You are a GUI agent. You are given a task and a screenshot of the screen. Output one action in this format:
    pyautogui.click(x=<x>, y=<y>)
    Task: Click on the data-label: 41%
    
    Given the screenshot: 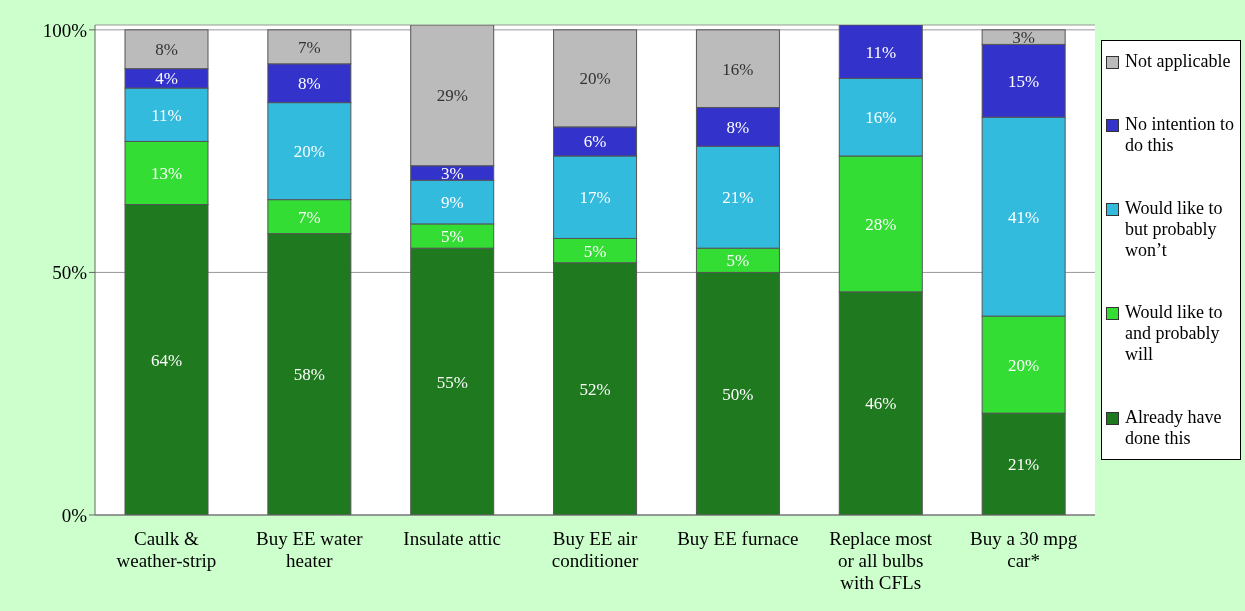 What is the action you would take?
    pyautogui.click(x=1024, y=217)
    